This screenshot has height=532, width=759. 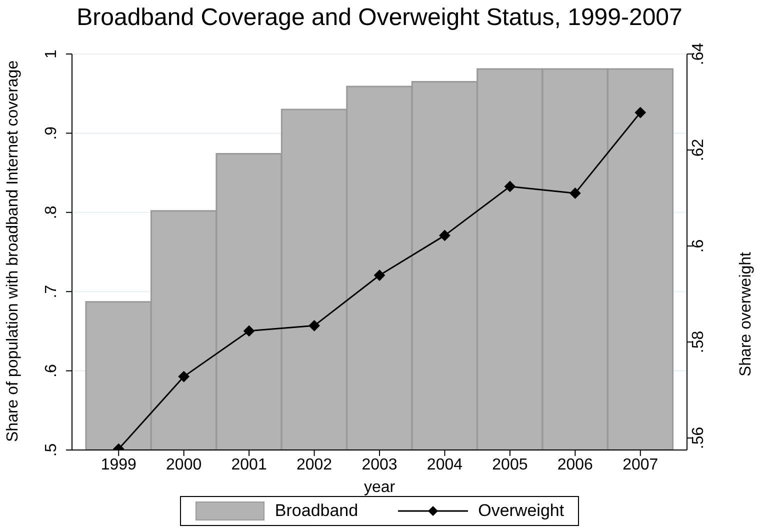 I want to click on x-tick-label: 2007, so click(x=640, y=465).